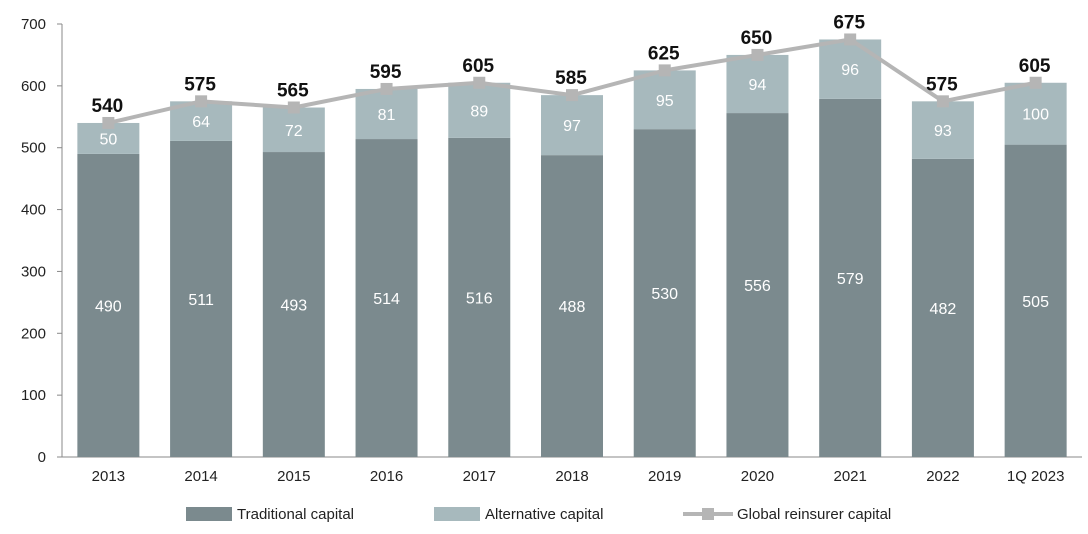 The width and height of the screenshot is (1088, 534). What do you see at coordinates (814, 514) in the screenshot?
I see `legend-label-global: Global reinsurer capital` at bounding box center [814, 514].